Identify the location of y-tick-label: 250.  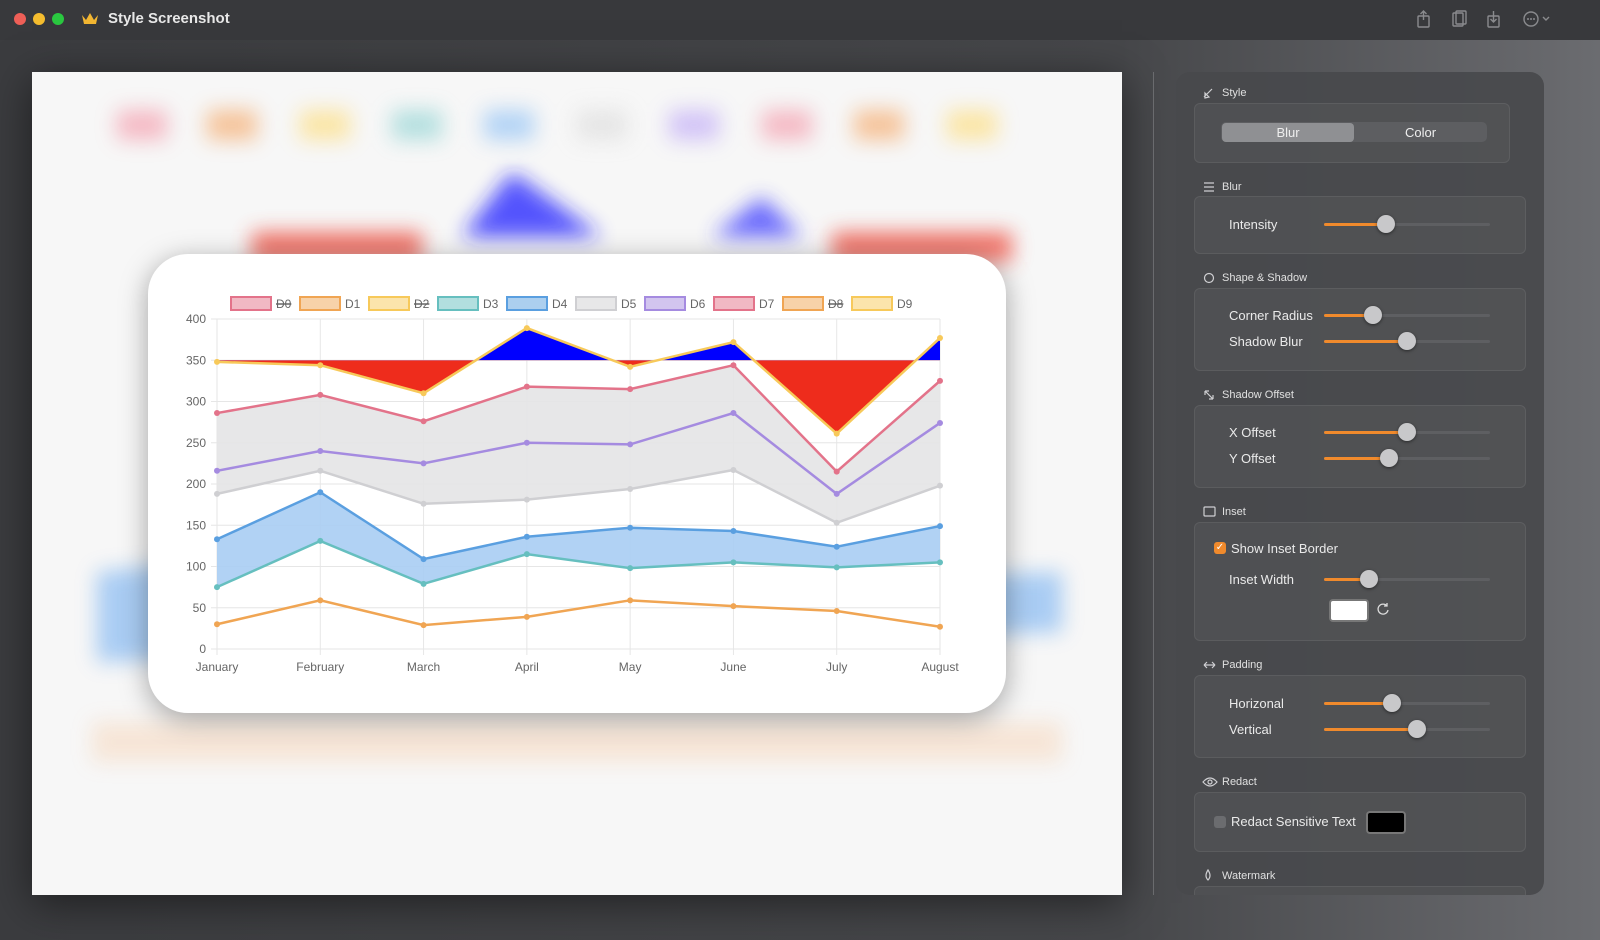
(196, 443).